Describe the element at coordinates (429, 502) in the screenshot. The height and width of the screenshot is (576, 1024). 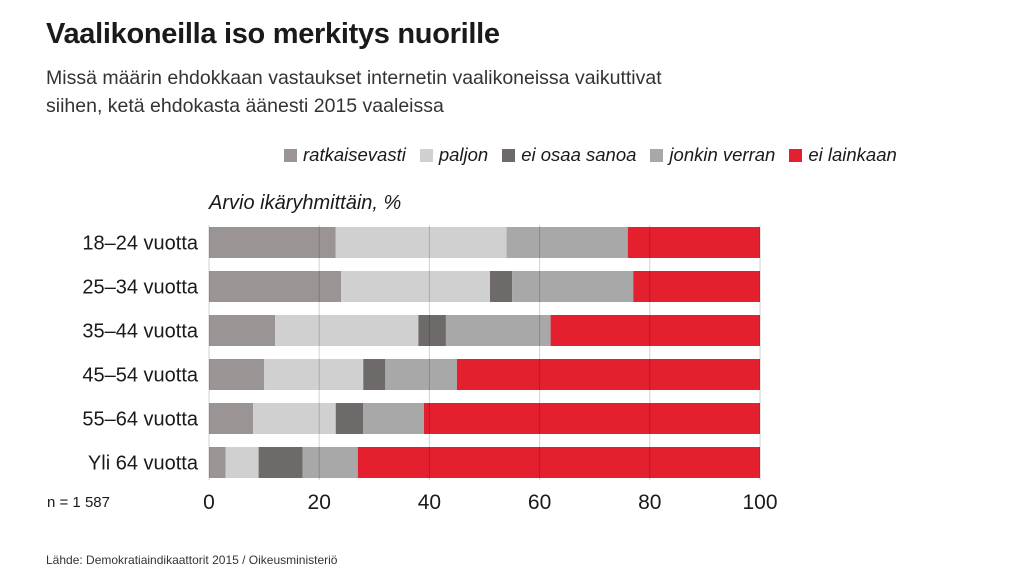
I see `x-tick-label: 40` at that location.